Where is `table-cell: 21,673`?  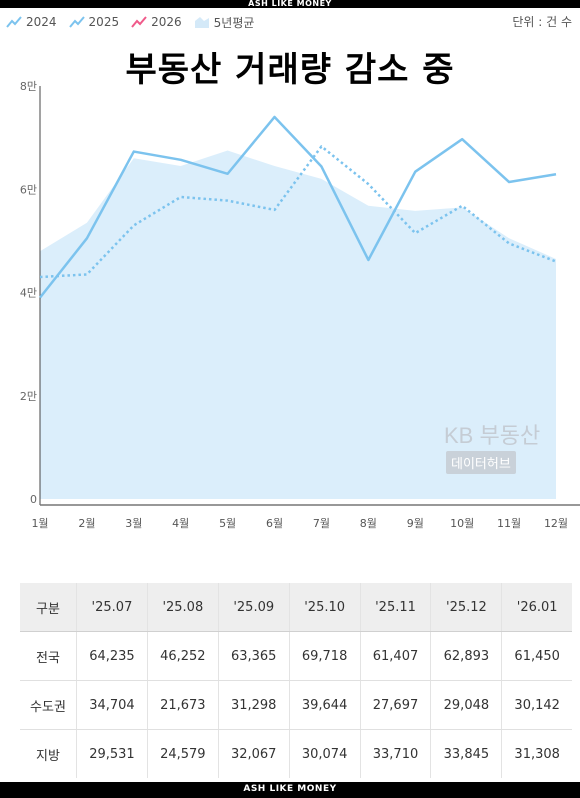
table-cell: 21,673 is located at coordinates (182, 705).